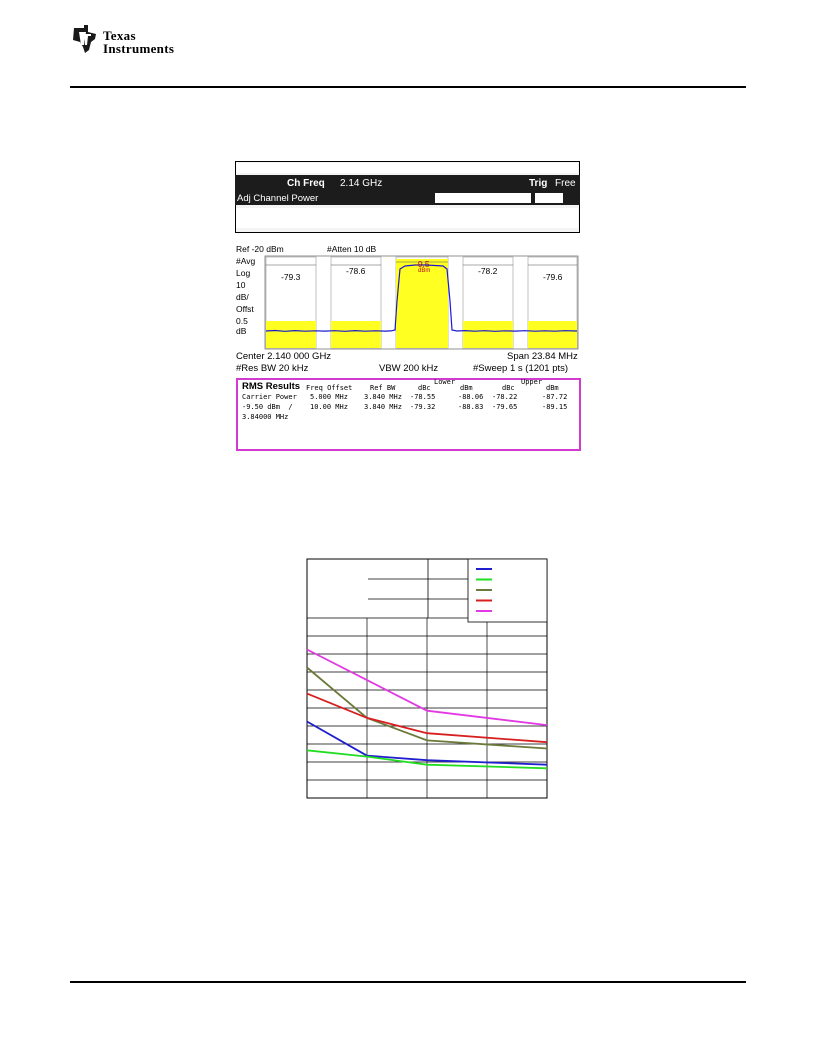  What do you see at coordinates (361, 183) in the screenshot?
I see `ch-freq-value: 2.14 GHz` at bounding box center [361, 183].